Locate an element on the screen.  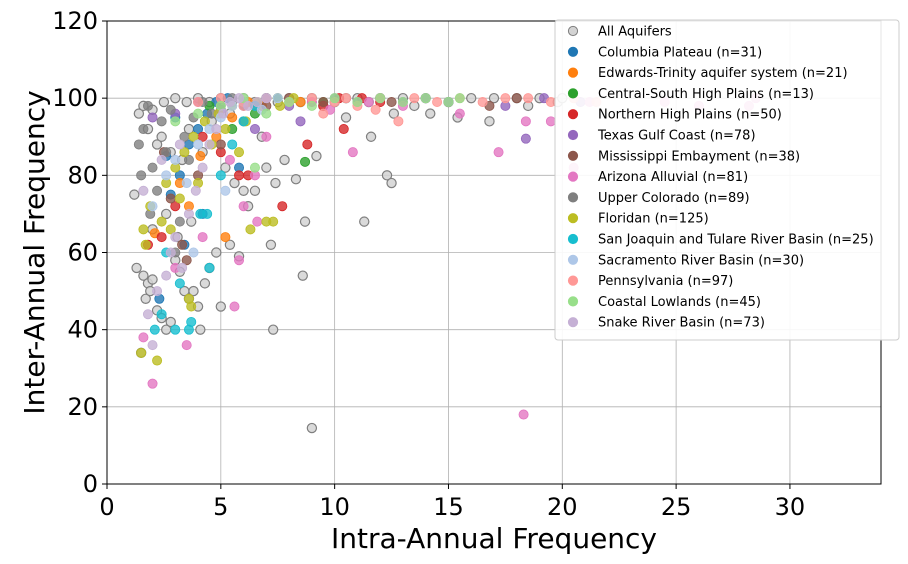
x-tick-label: 30 is located at coordinates (790, 507).